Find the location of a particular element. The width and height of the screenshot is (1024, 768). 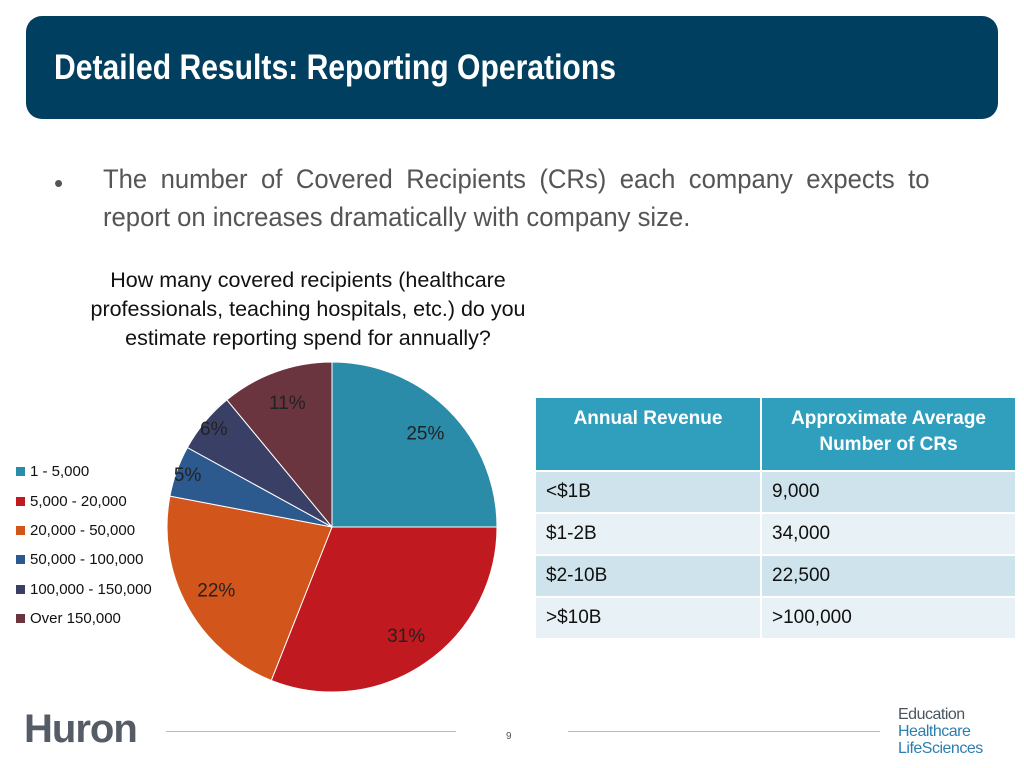

table-row: $1-2B 34,000 is located at coordinates (776, 533).